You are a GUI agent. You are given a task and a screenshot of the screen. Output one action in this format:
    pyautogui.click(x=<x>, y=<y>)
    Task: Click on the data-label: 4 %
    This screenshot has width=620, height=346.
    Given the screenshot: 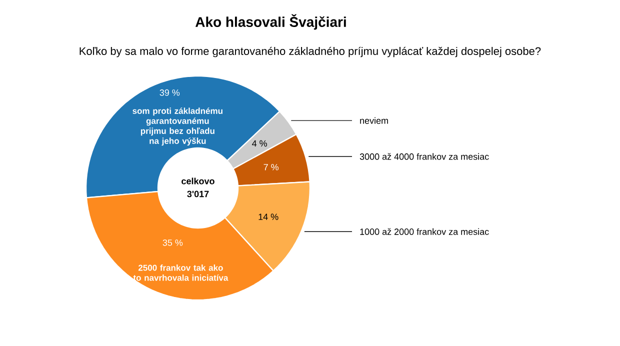 What is the action you would take?
    pyautogui.click(x=259, y=143)
    